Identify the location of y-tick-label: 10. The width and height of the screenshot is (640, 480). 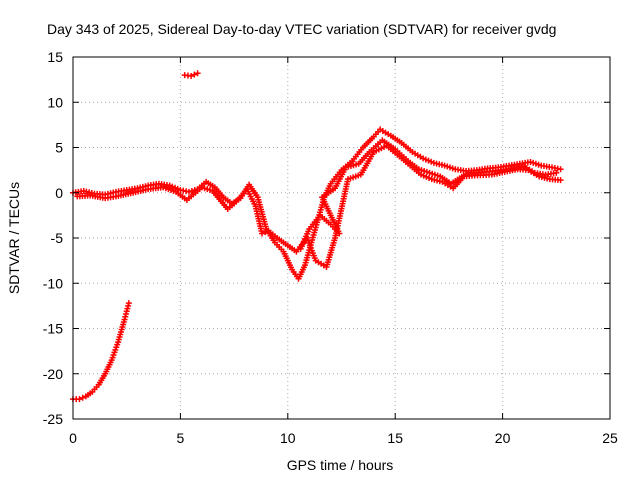
(55, 102).